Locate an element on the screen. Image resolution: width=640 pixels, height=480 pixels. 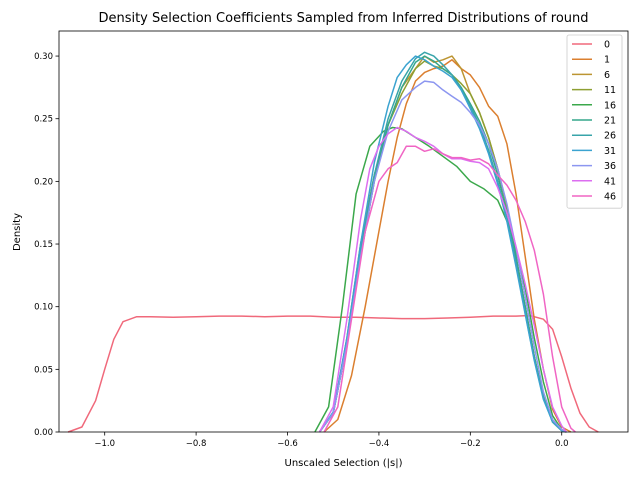
x-tick-label: −1.0 is located at coordinates (104, 444).